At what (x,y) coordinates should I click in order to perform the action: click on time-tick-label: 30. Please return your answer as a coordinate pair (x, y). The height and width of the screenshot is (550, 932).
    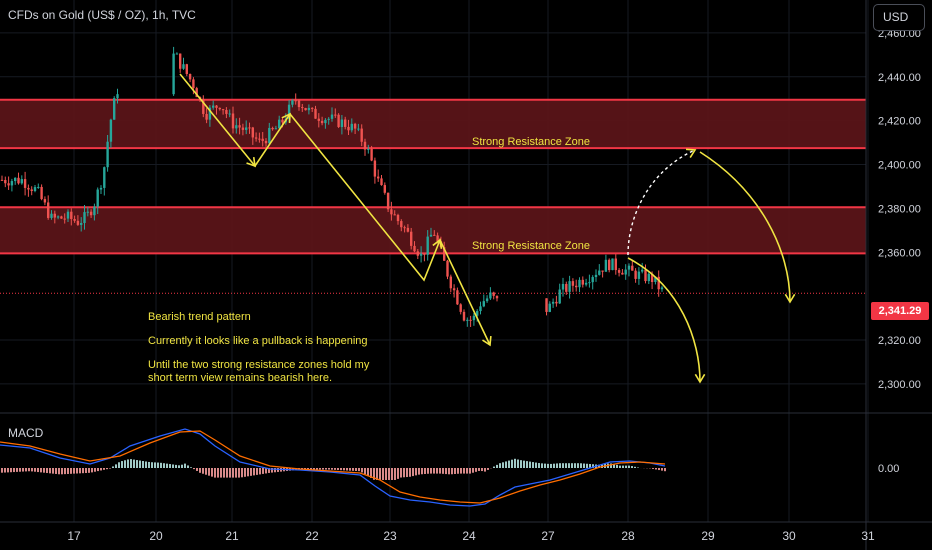
    Looking at the image, I should click on (789, 536).